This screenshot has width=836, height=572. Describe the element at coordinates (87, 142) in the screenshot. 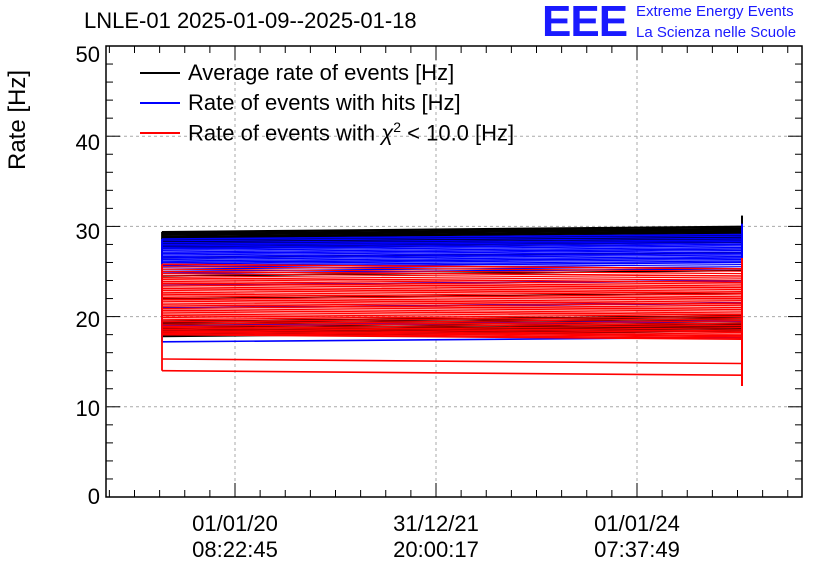

I see `y-tick-label: 40` at that location.